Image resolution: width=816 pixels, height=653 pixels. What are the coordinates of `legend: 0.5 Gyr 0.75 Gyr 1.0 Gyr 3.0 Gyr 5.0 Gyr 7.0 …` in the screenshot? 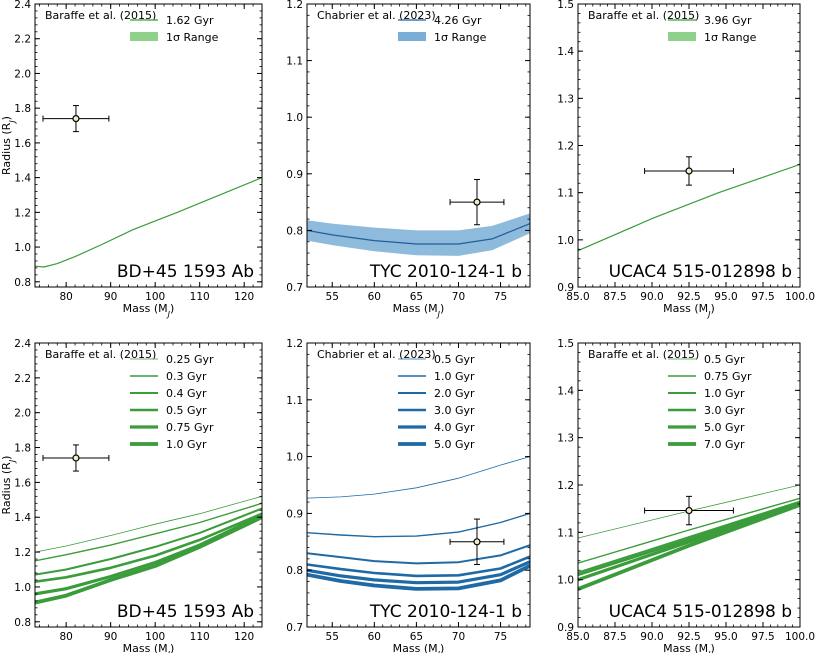 It's located at (710, 402).